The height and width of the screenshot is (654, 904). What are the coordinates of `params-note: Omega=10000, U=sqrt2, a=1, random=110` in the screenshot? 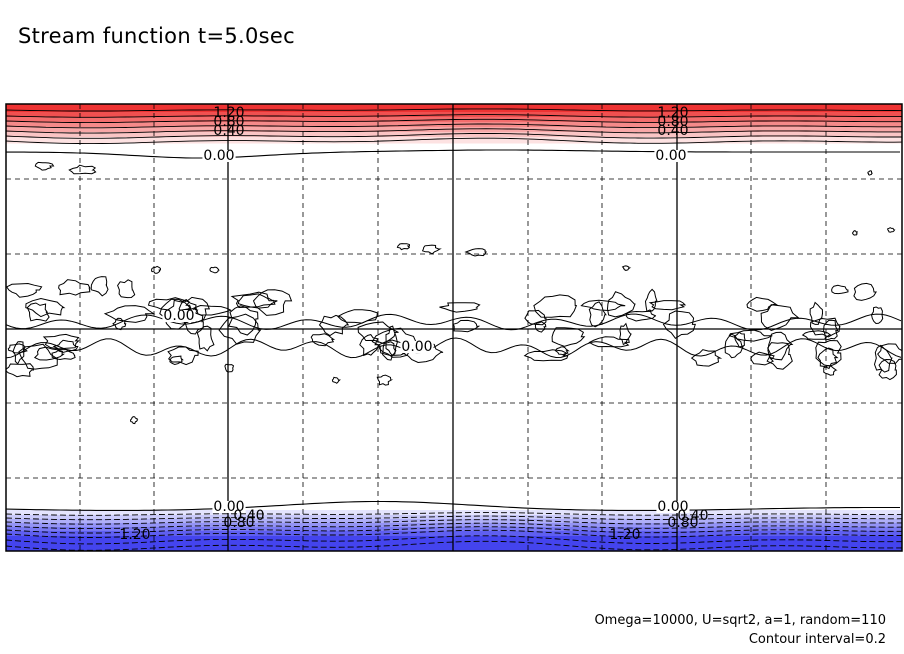 It's located at (740, 620).